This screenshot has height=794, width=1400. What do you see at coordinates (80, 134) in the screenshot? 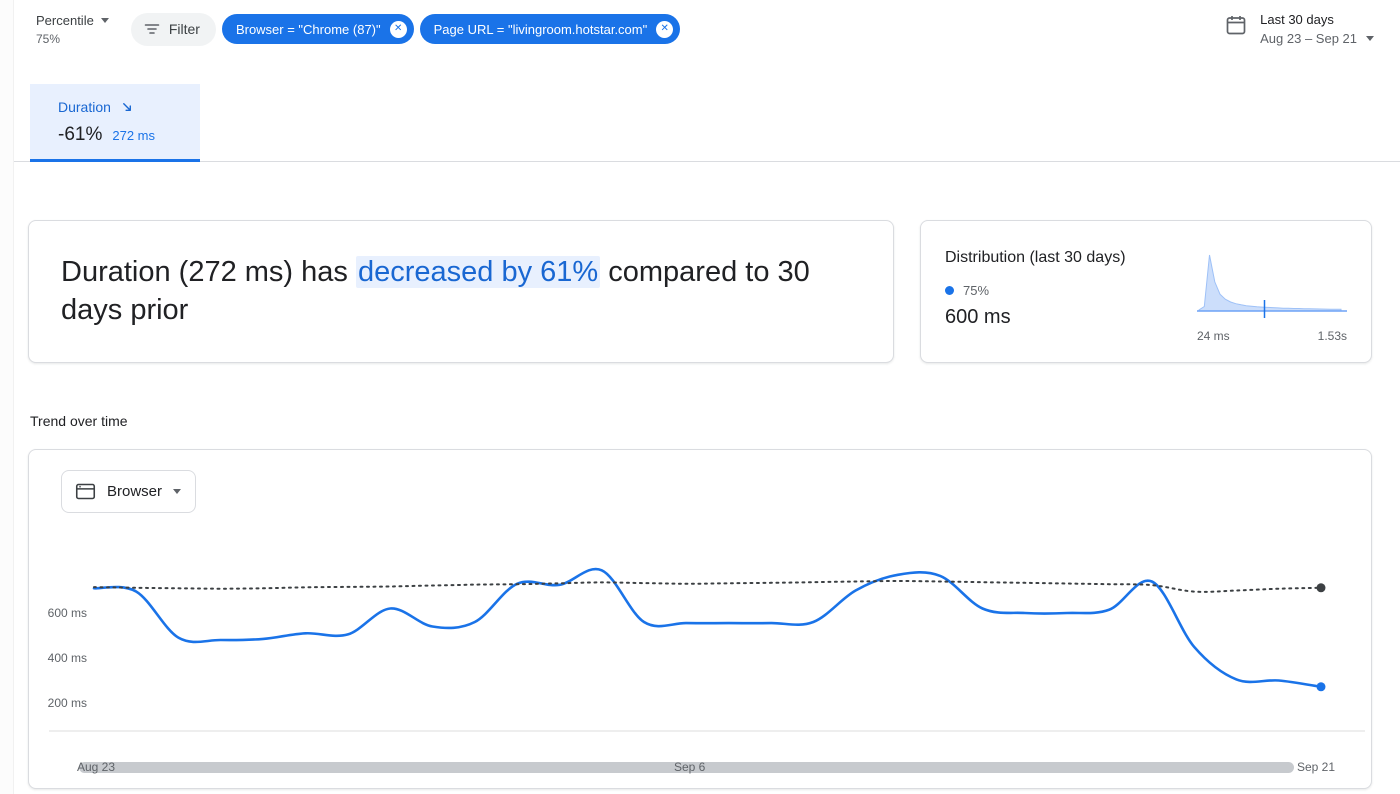
I see `tab-duration-delta: -61%` at bounding box center [80, 134].